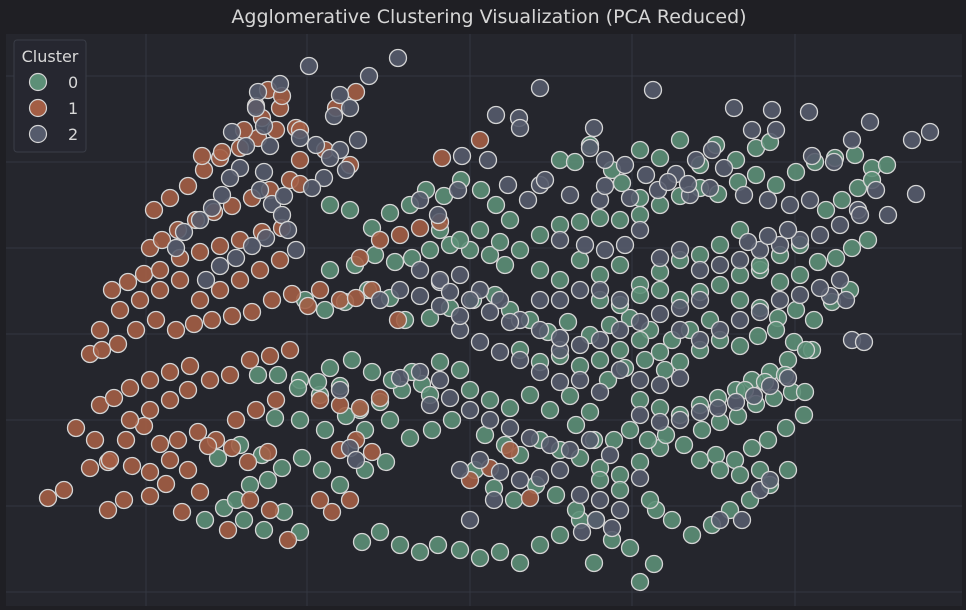 Image resolution: width=966 pixels, height=610 pixels. Describe the element at coordinates (73, 108) in the screenshot. I see `legend-label-1: 1` at that location.